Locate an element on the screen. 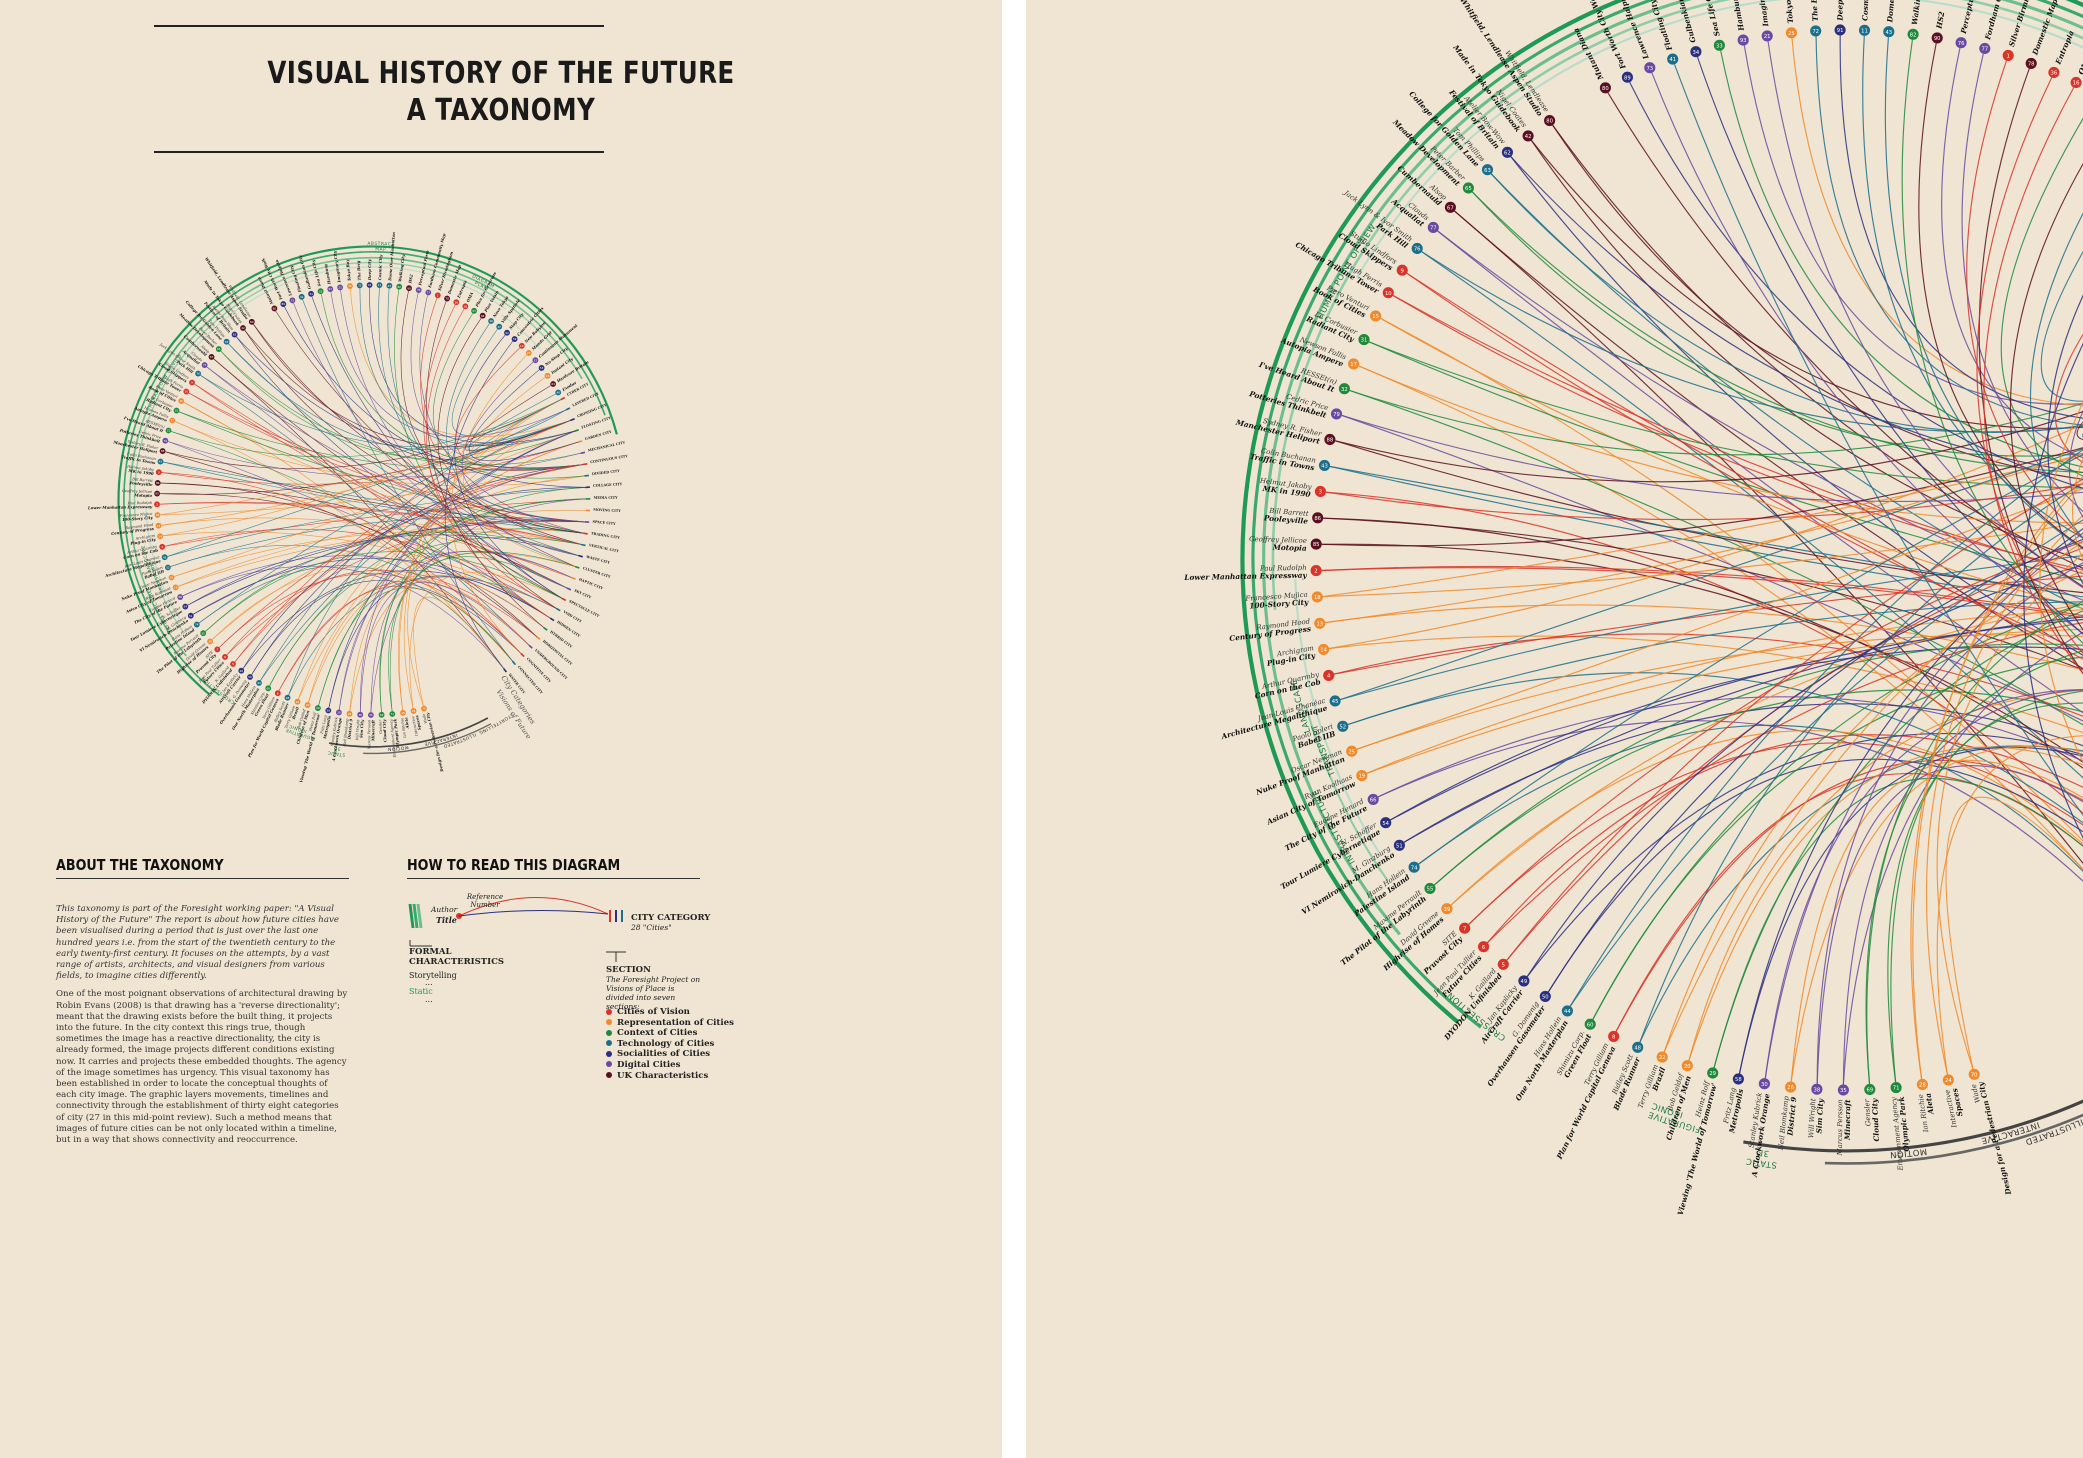 The width and height of the screenshot is (2083, 1458). city-category-label: VERTICAL CITY is located at coordinates (604, 548).